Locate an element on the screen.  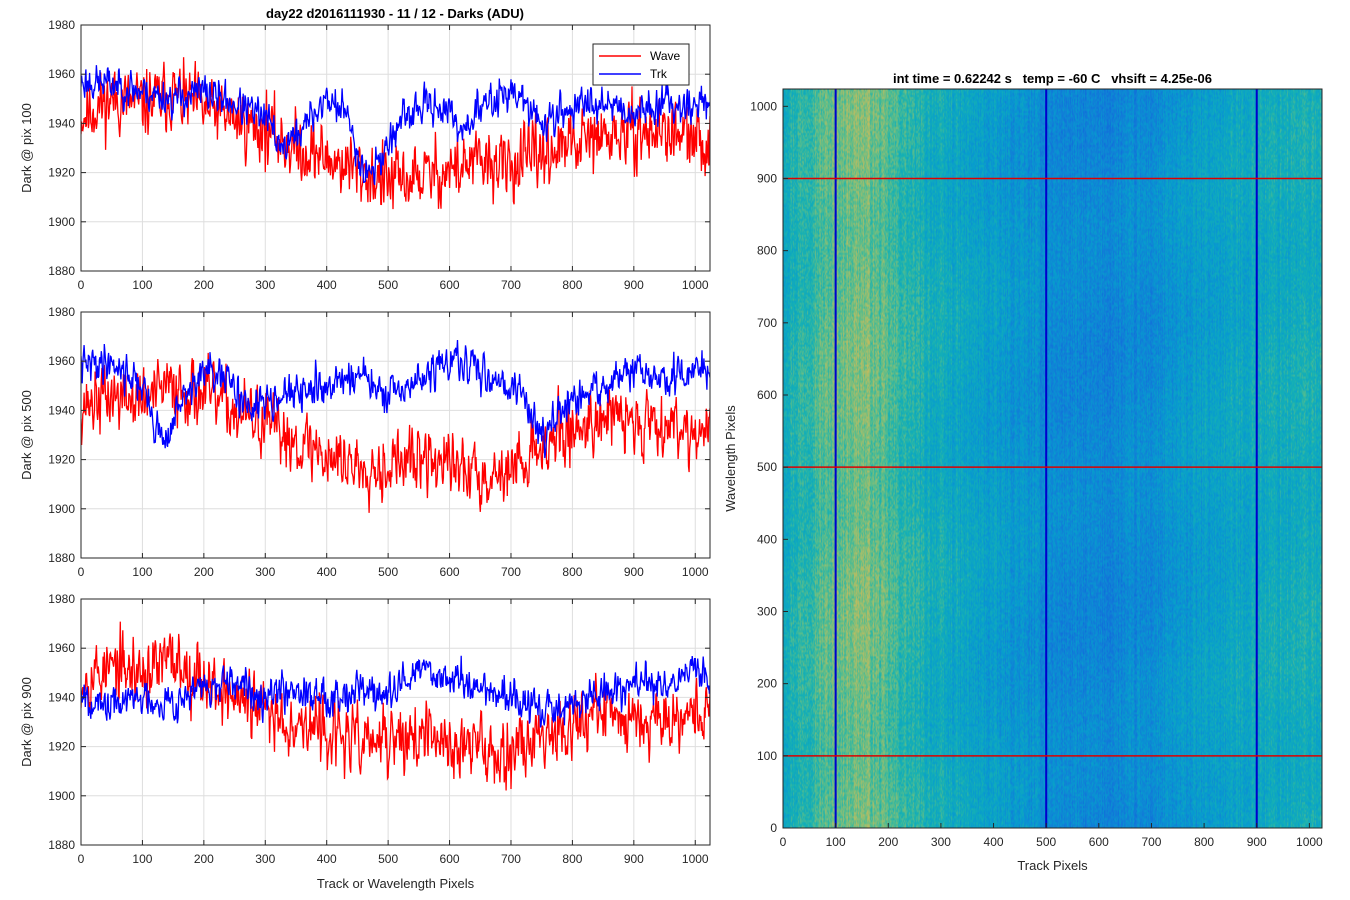
y-tick-label: 300 is located at coordinates (767, 611).